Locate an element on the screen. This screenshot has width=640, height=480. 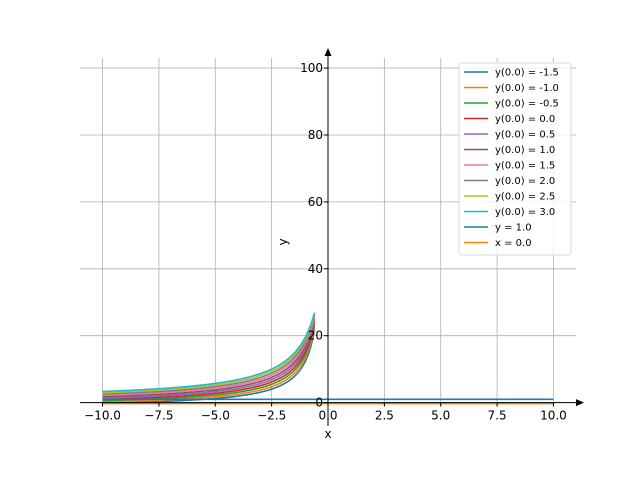
legend-entry-10: y = 1.0 is located at coordinates (513, 228).